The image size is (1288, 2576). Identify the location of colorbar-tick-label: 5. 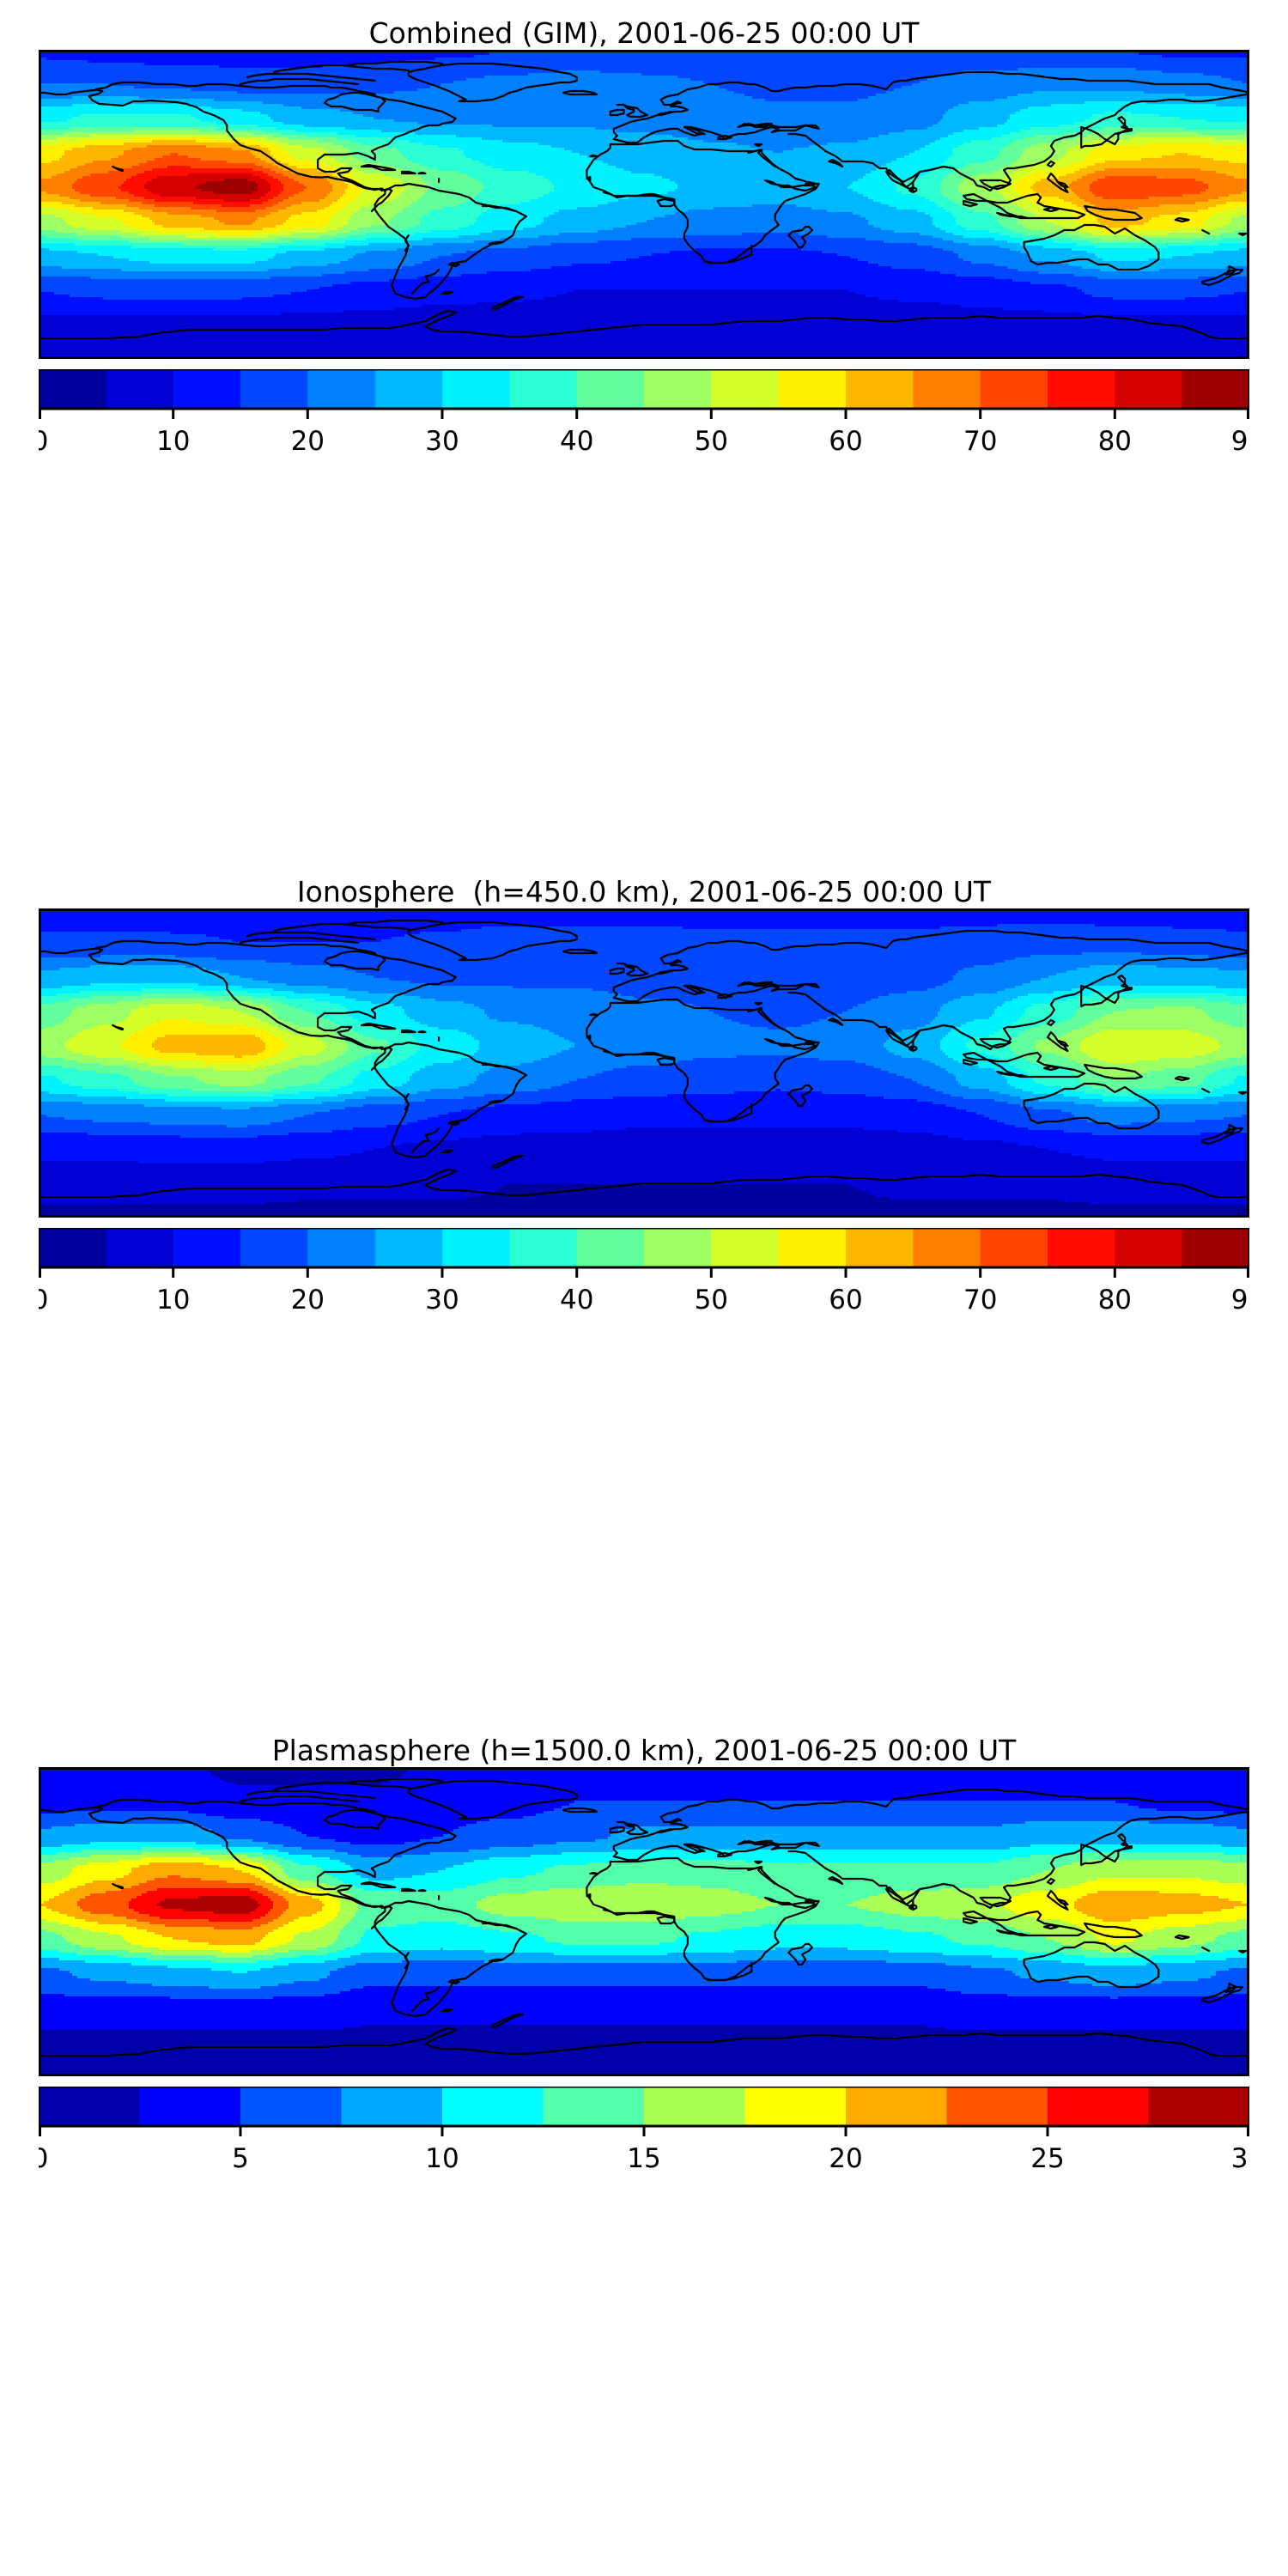
(240, 2158).